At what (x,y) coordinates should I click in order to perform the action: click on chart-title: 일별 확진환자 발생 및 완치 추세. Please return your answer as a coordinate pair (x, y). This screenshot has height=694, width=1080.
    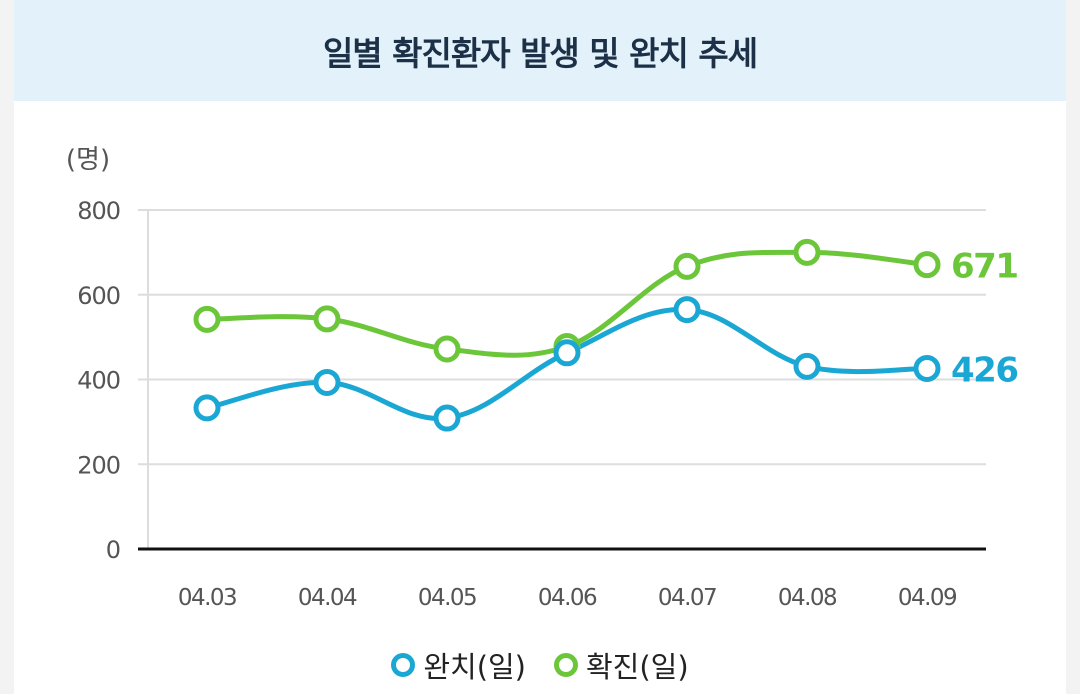
    Looking at the image, I should click on (540, 53).